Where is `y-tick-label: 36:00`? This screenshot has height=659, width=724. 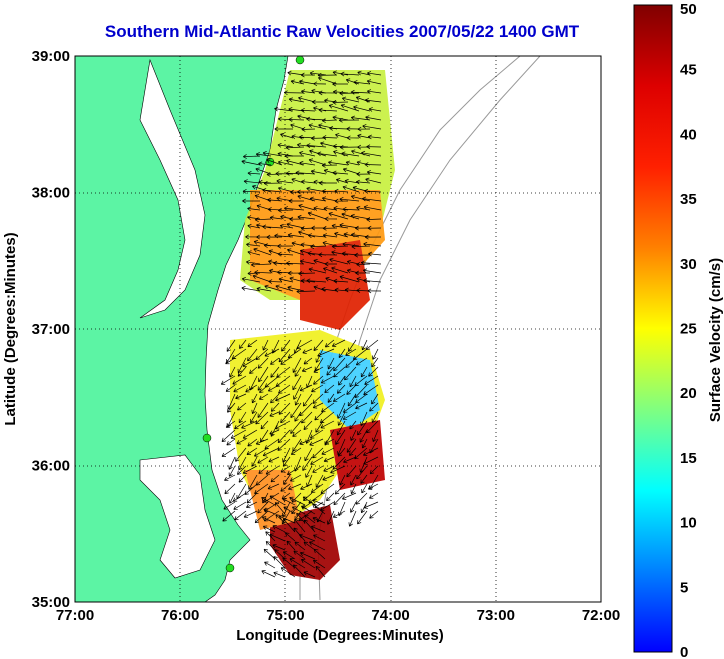
y-tick-label: 36:00 is located at coordinates (51, 466).